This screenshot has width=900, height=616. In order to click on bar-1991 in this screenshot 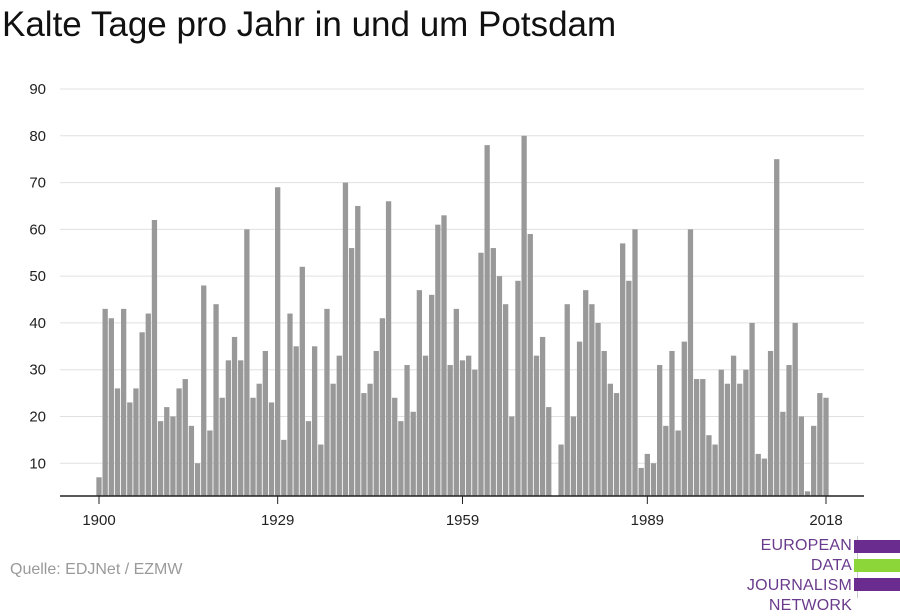, I will do `click(660, 430)`.